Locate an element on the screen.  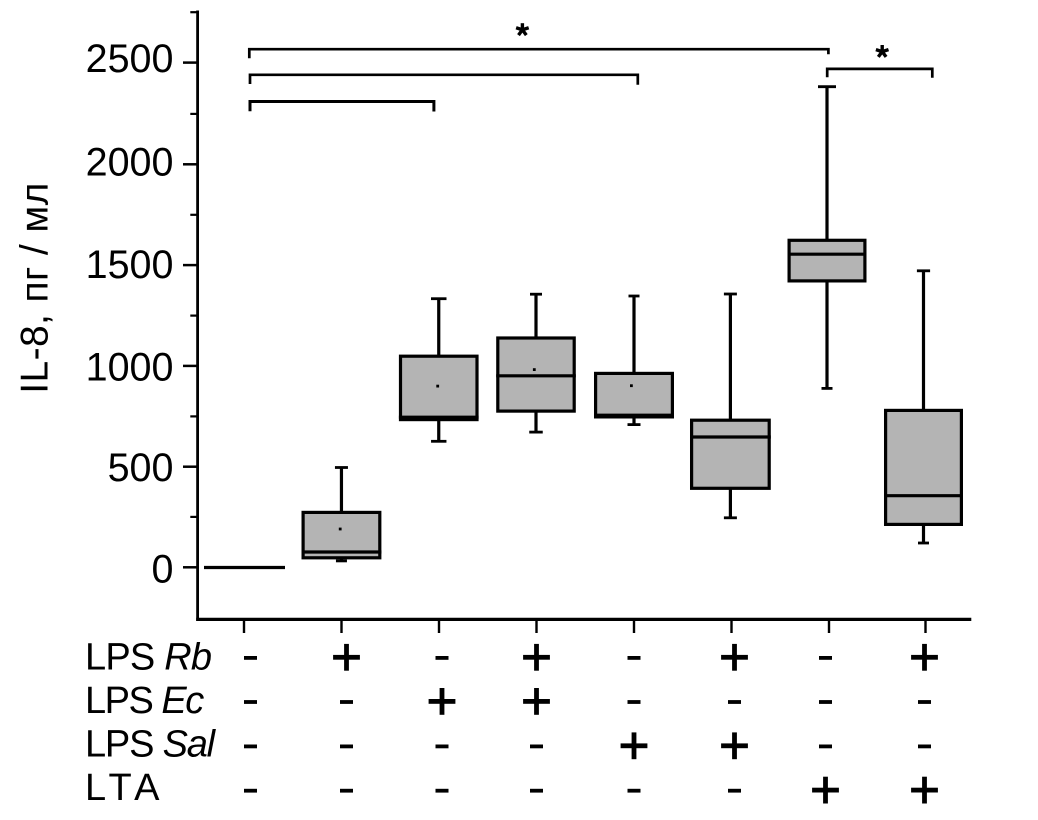
svg-text: LPS Sal is located at coordinates (151, 745).